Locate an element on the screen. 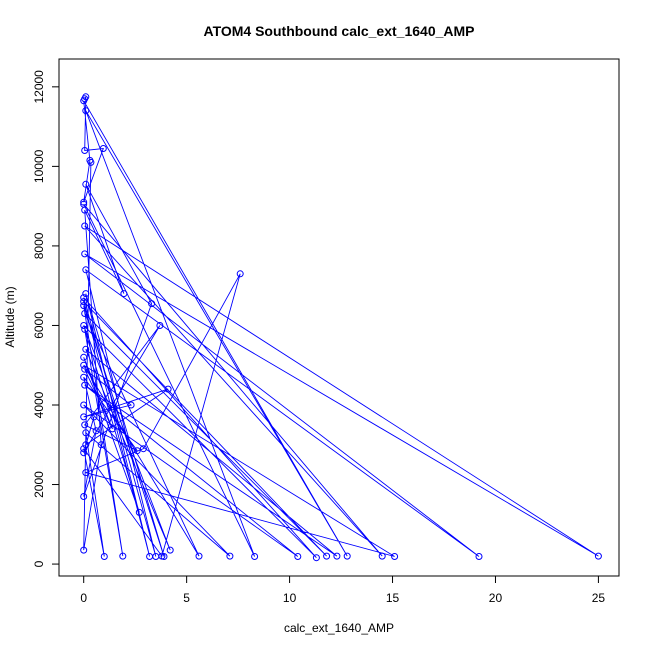 This screenshot has width=650, height=650. y-tick-label: 6000 is located at coordinates (39, 325).